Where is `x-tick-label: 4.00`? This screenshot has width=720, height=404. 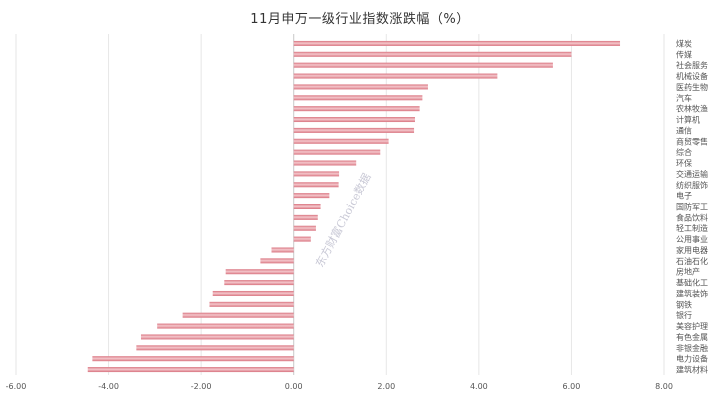 x-tick-label: 4.00 is located at coordinates (479, 386).